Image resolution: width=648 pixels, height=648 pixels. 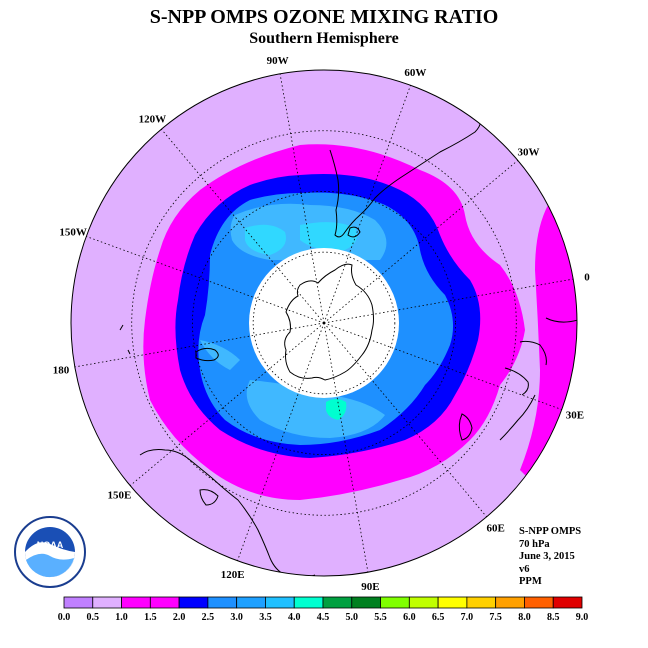 What do you see at coordinates (50, 552) in the screenshot?
I see `noaa-logo: NOAA` at bounding box center [50, 552].